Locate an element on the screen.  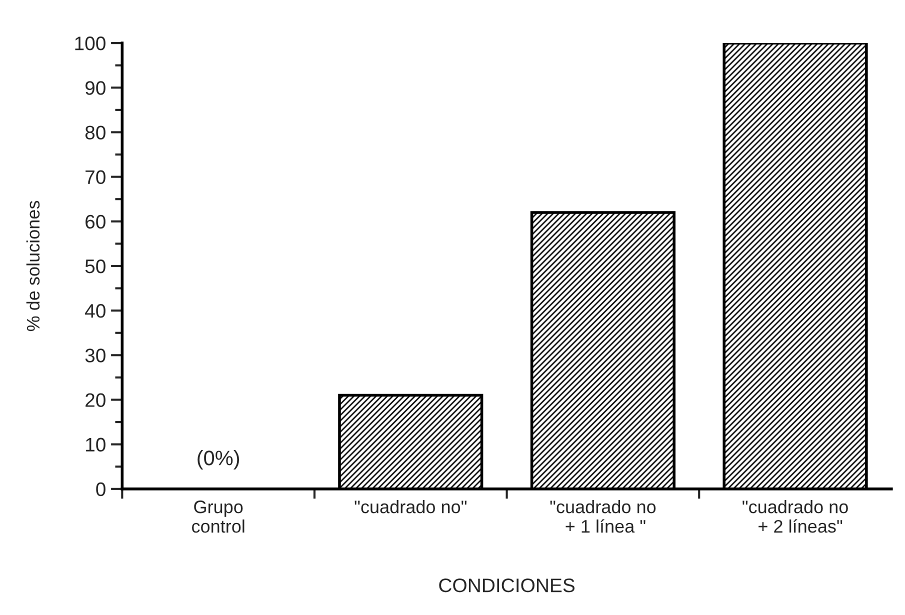
y-tick-label: 70 is located at coordinates (96, 177).